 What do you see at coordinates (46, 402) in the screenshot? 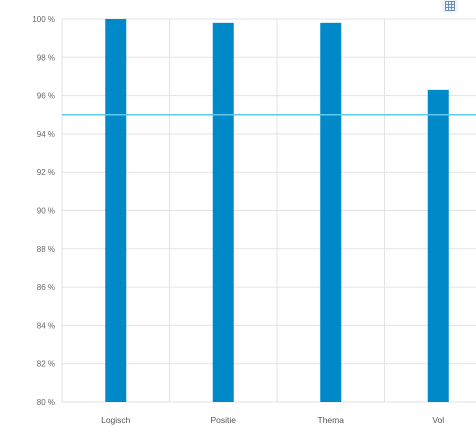
I see `y-tick-label: 80 %` at bounding box center [46, 402].